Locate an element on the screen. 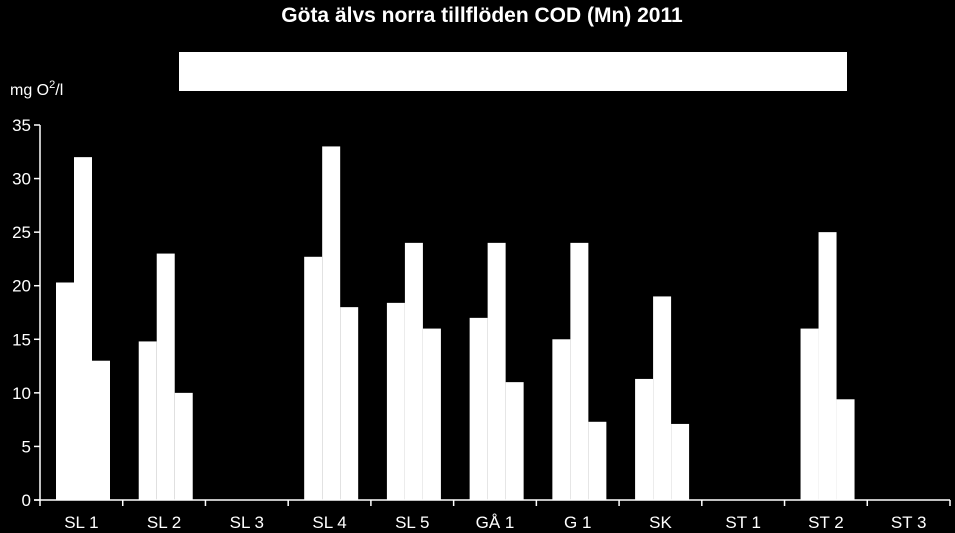  bar-sl-4-s3 is located at coordinates (349, 403).